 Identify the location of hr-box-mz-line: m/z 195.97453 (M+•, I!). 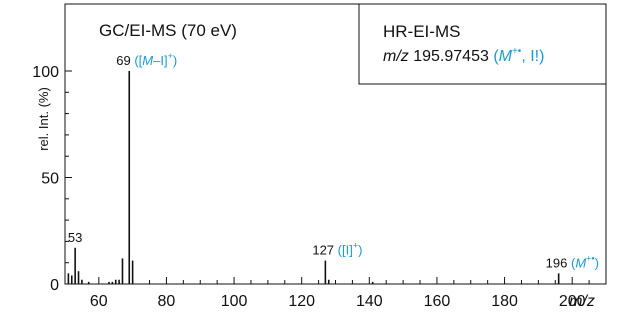
(463, 55).